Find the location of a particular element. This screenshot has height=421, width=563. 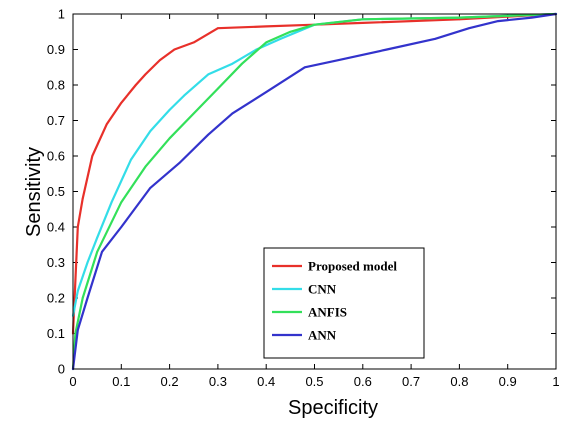

legend-label-ann: ANN is located at coordinates (322, 335).